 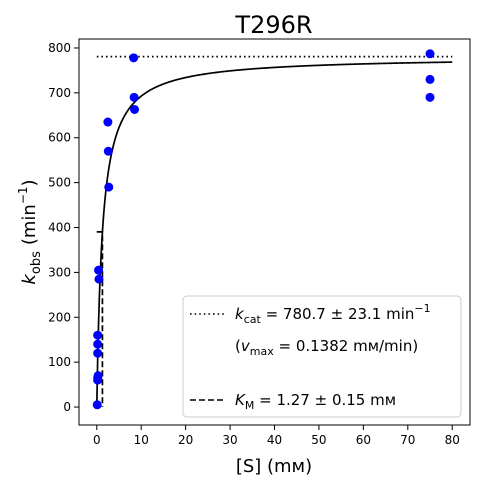 I want to click on x-tick-label: 20, so click(x=185, y=440).